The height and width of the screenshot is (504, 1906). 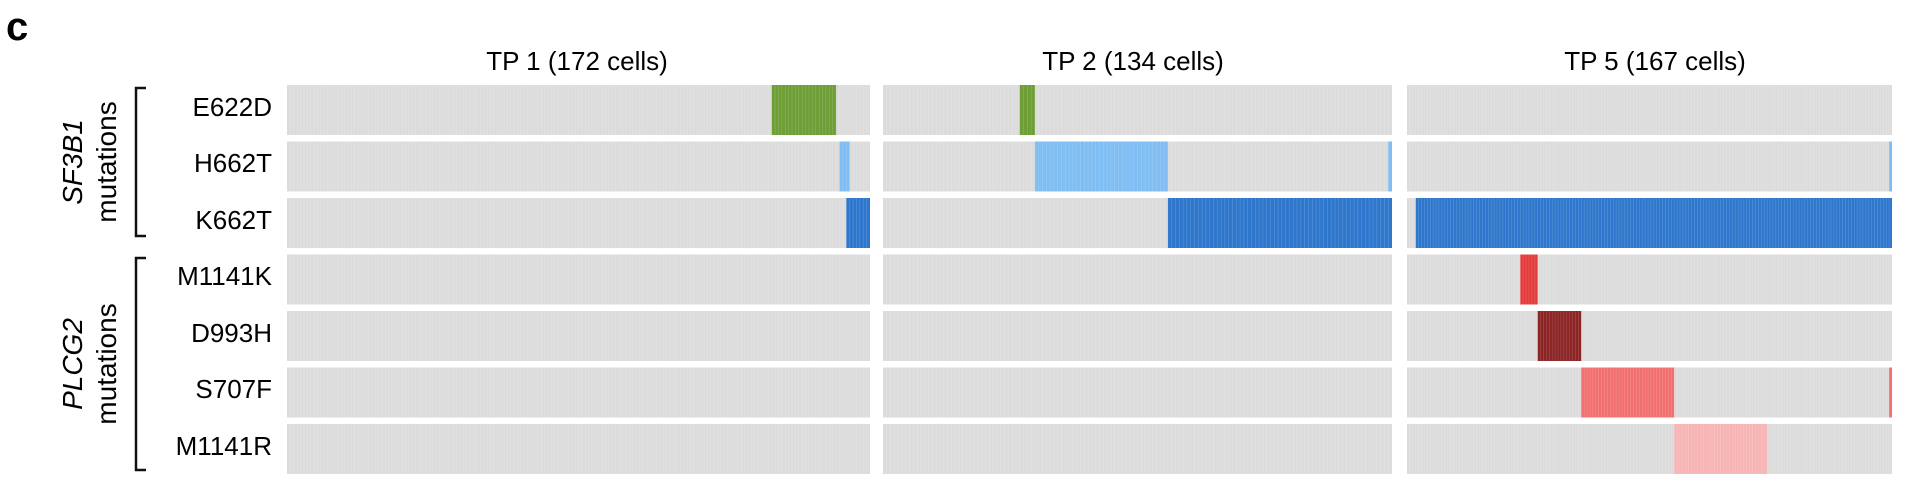 What do you see at coordinates (1133, 61) in the screenshot?
I see `tp-title-2: TP 2 (134 cells)` at bounding box center [1133, 61].